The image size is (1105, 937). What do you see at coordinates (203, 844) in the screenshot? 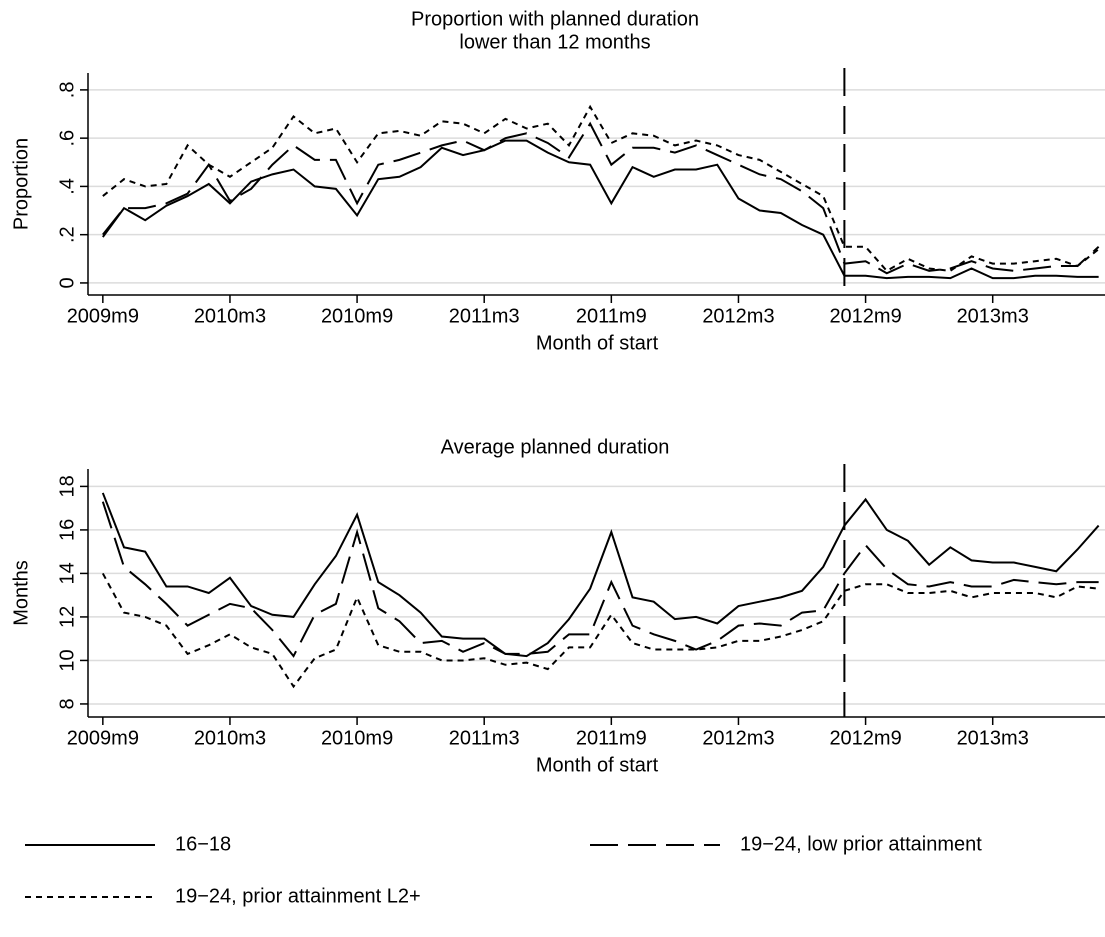
I see `legend-label: 16−18` at bounding box center [203, 844].